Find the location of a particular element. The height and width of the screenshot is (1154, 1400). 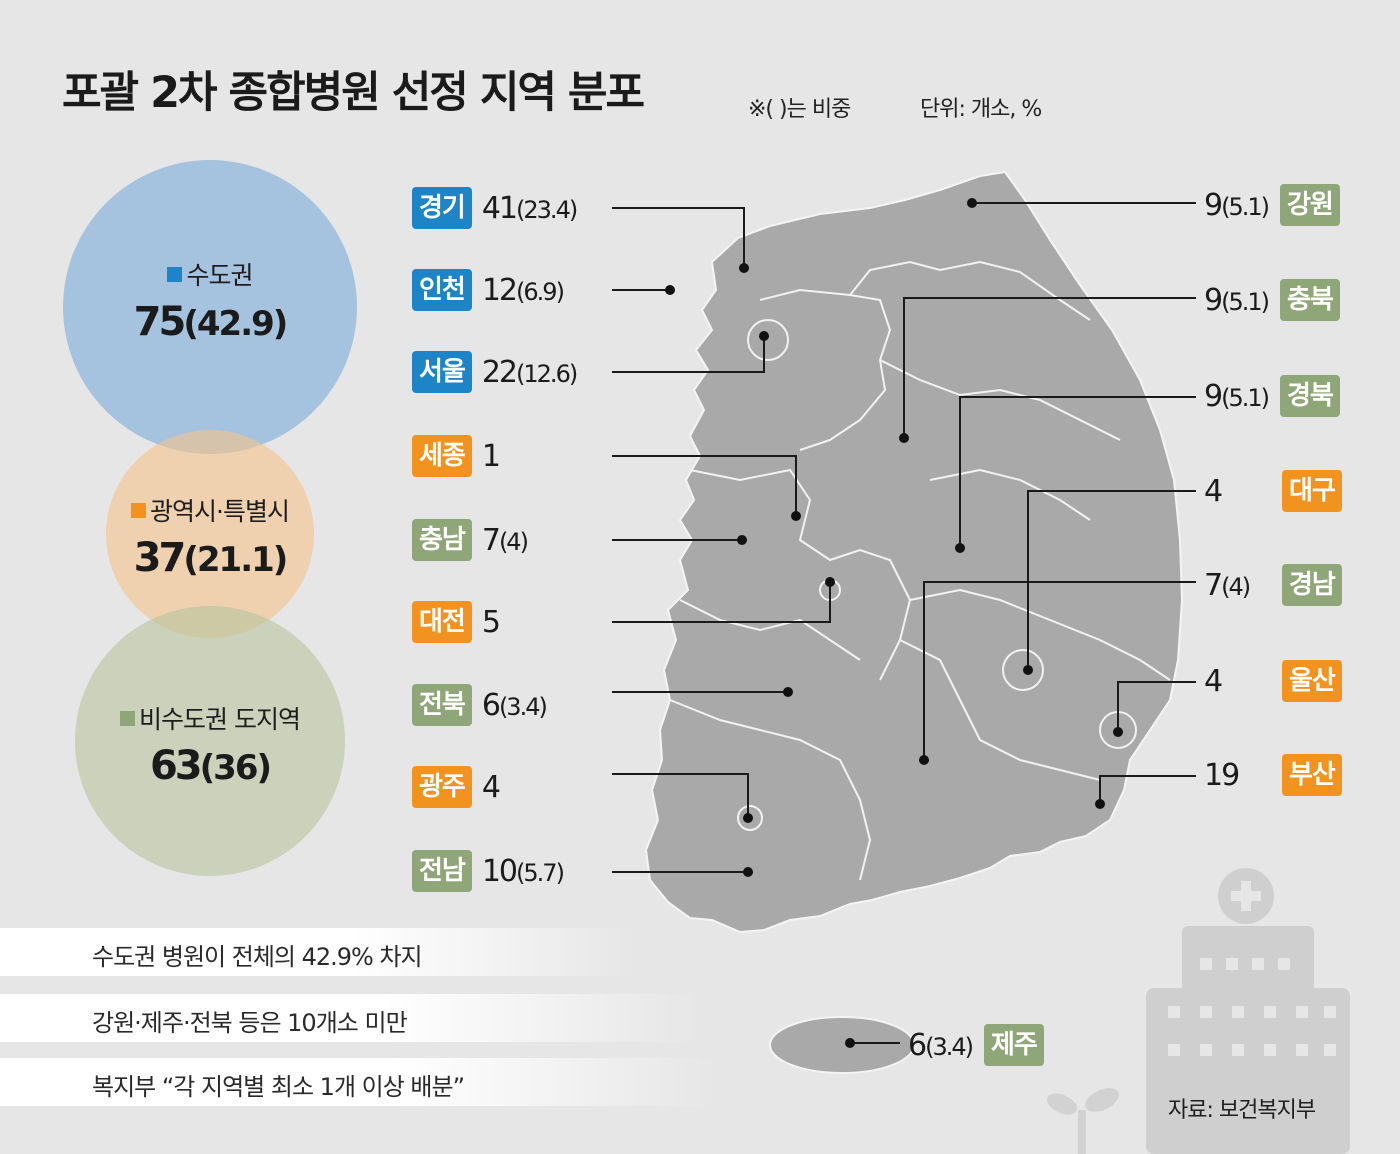

region-badge: 인천 is located at coordinates (442, 290).